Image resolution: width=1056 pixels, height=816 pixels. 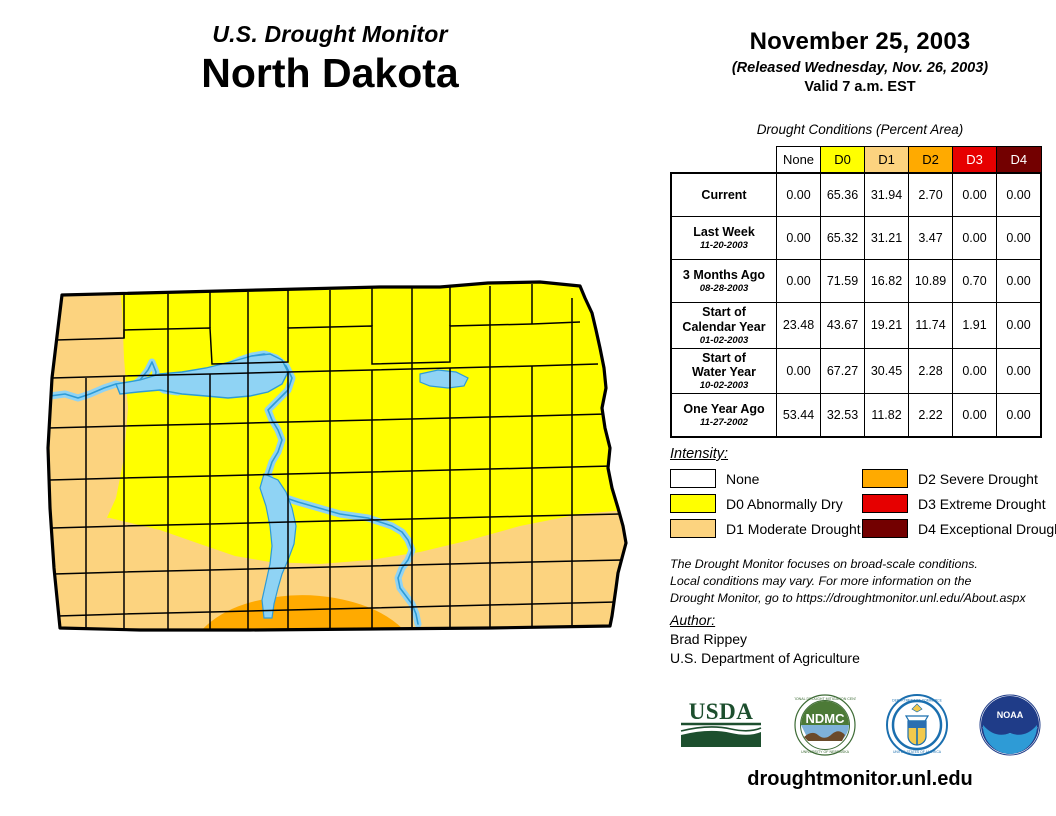 I want to click on state-title: North Dakota, so click(x=330, y=73).